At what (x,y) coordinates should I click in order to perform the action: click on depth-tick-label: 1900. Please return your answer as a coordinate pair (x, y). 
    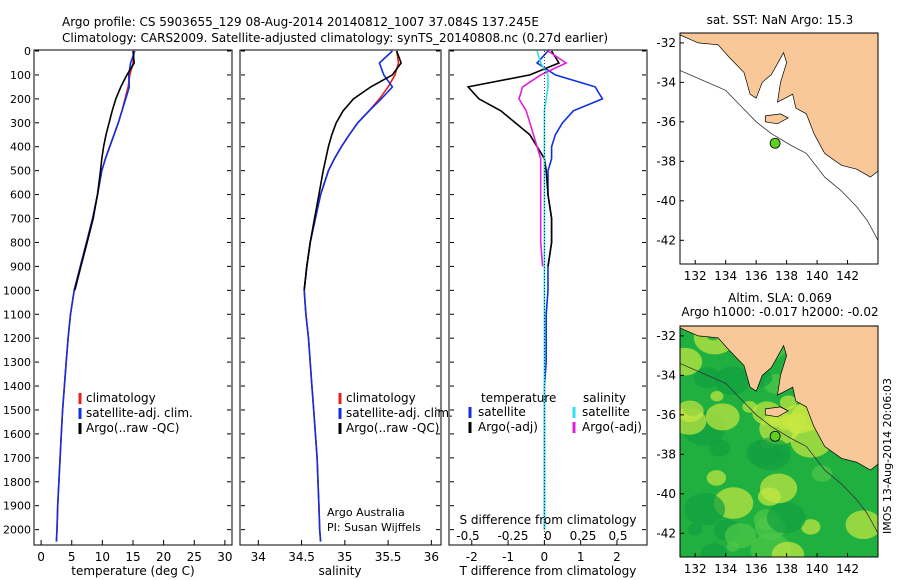
    Looking at the image, I should click on (17, 506).